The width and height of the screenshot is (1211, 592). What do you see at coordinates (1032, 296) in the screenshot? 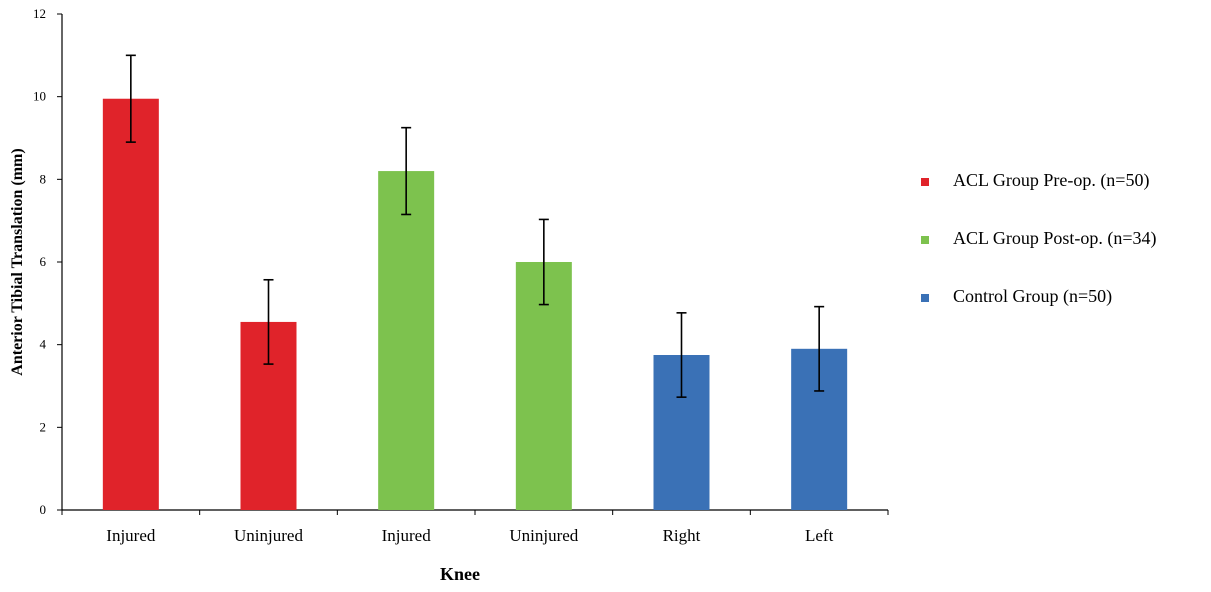
I see `legend-label: Control Group (n=50)` at bounding box center [1032, 296].